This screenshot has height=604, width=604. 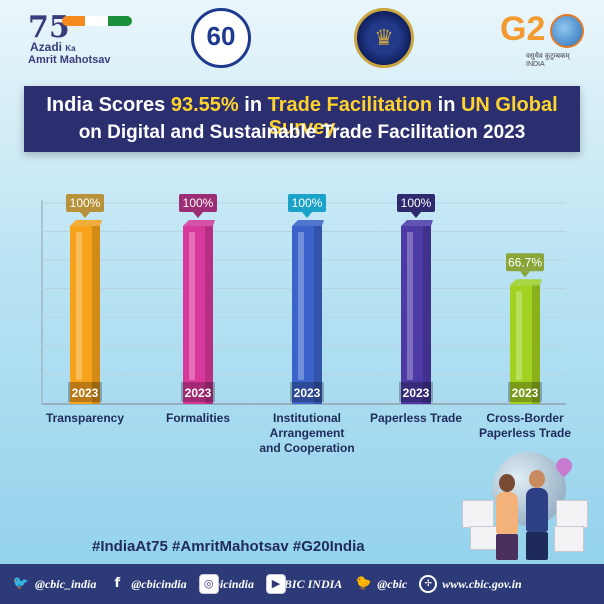 I want to click on category-label: and Cooperation, so click(x=306, y=448).